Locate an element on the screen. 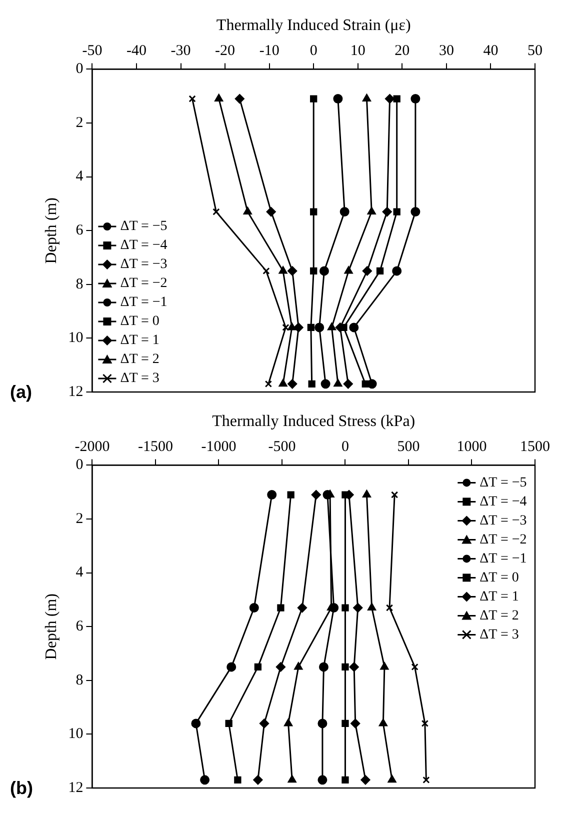 Image resolution: width=563 pixels, height=814 pixels. x-tick-label: -20 is located at coordinates (225, 51).